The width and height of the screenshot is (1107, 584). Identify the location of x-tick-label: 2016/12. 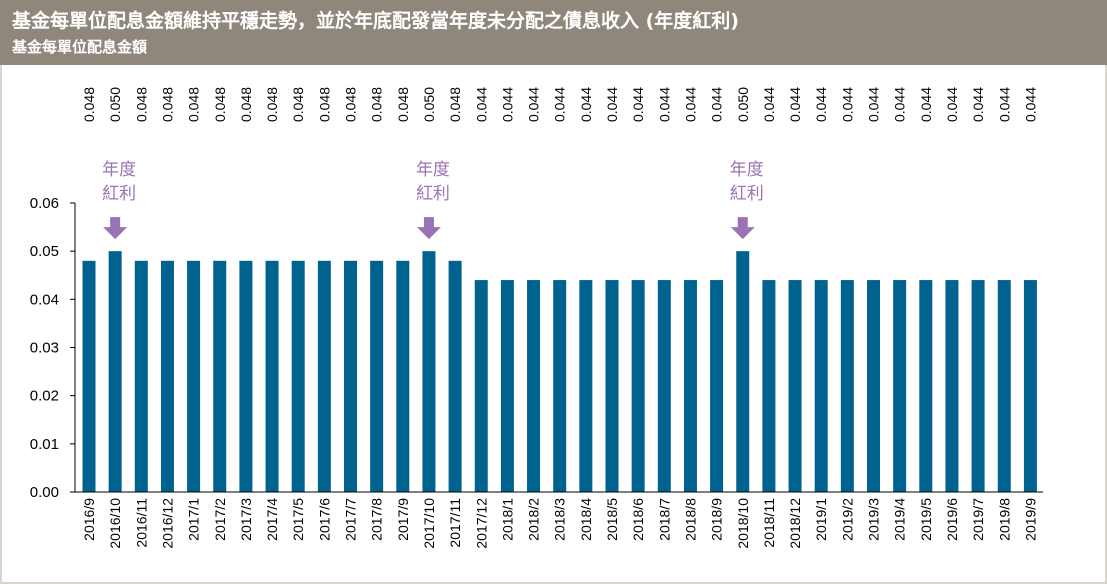
(167, 523).